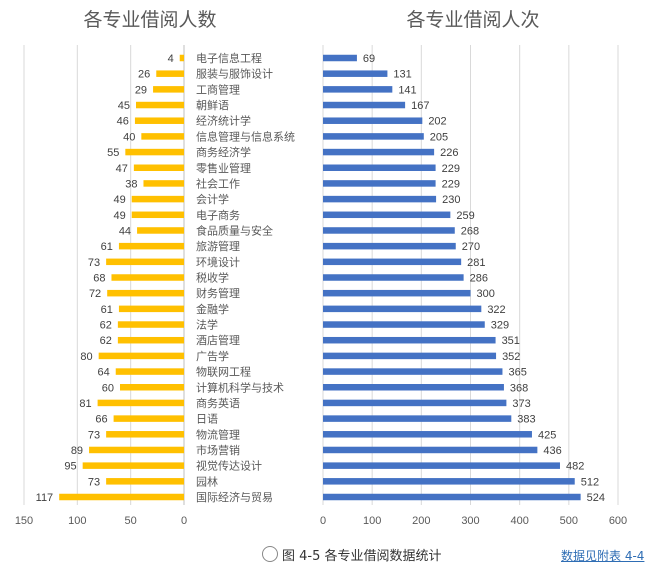 The width and height of the screenshot is (648, 572). Describe the element at coordinates (212, 309) in the screenshot. I see `category-label: 金融学` at that location.